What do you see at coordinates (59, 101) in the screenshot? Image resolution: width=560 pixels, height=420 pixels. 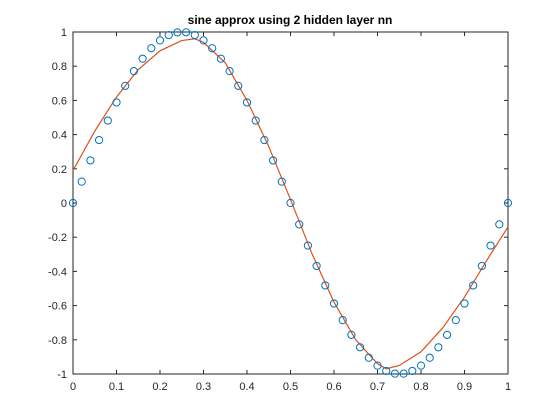 I see `y-tick-label: 0.6` at bounding box center [59, 101].